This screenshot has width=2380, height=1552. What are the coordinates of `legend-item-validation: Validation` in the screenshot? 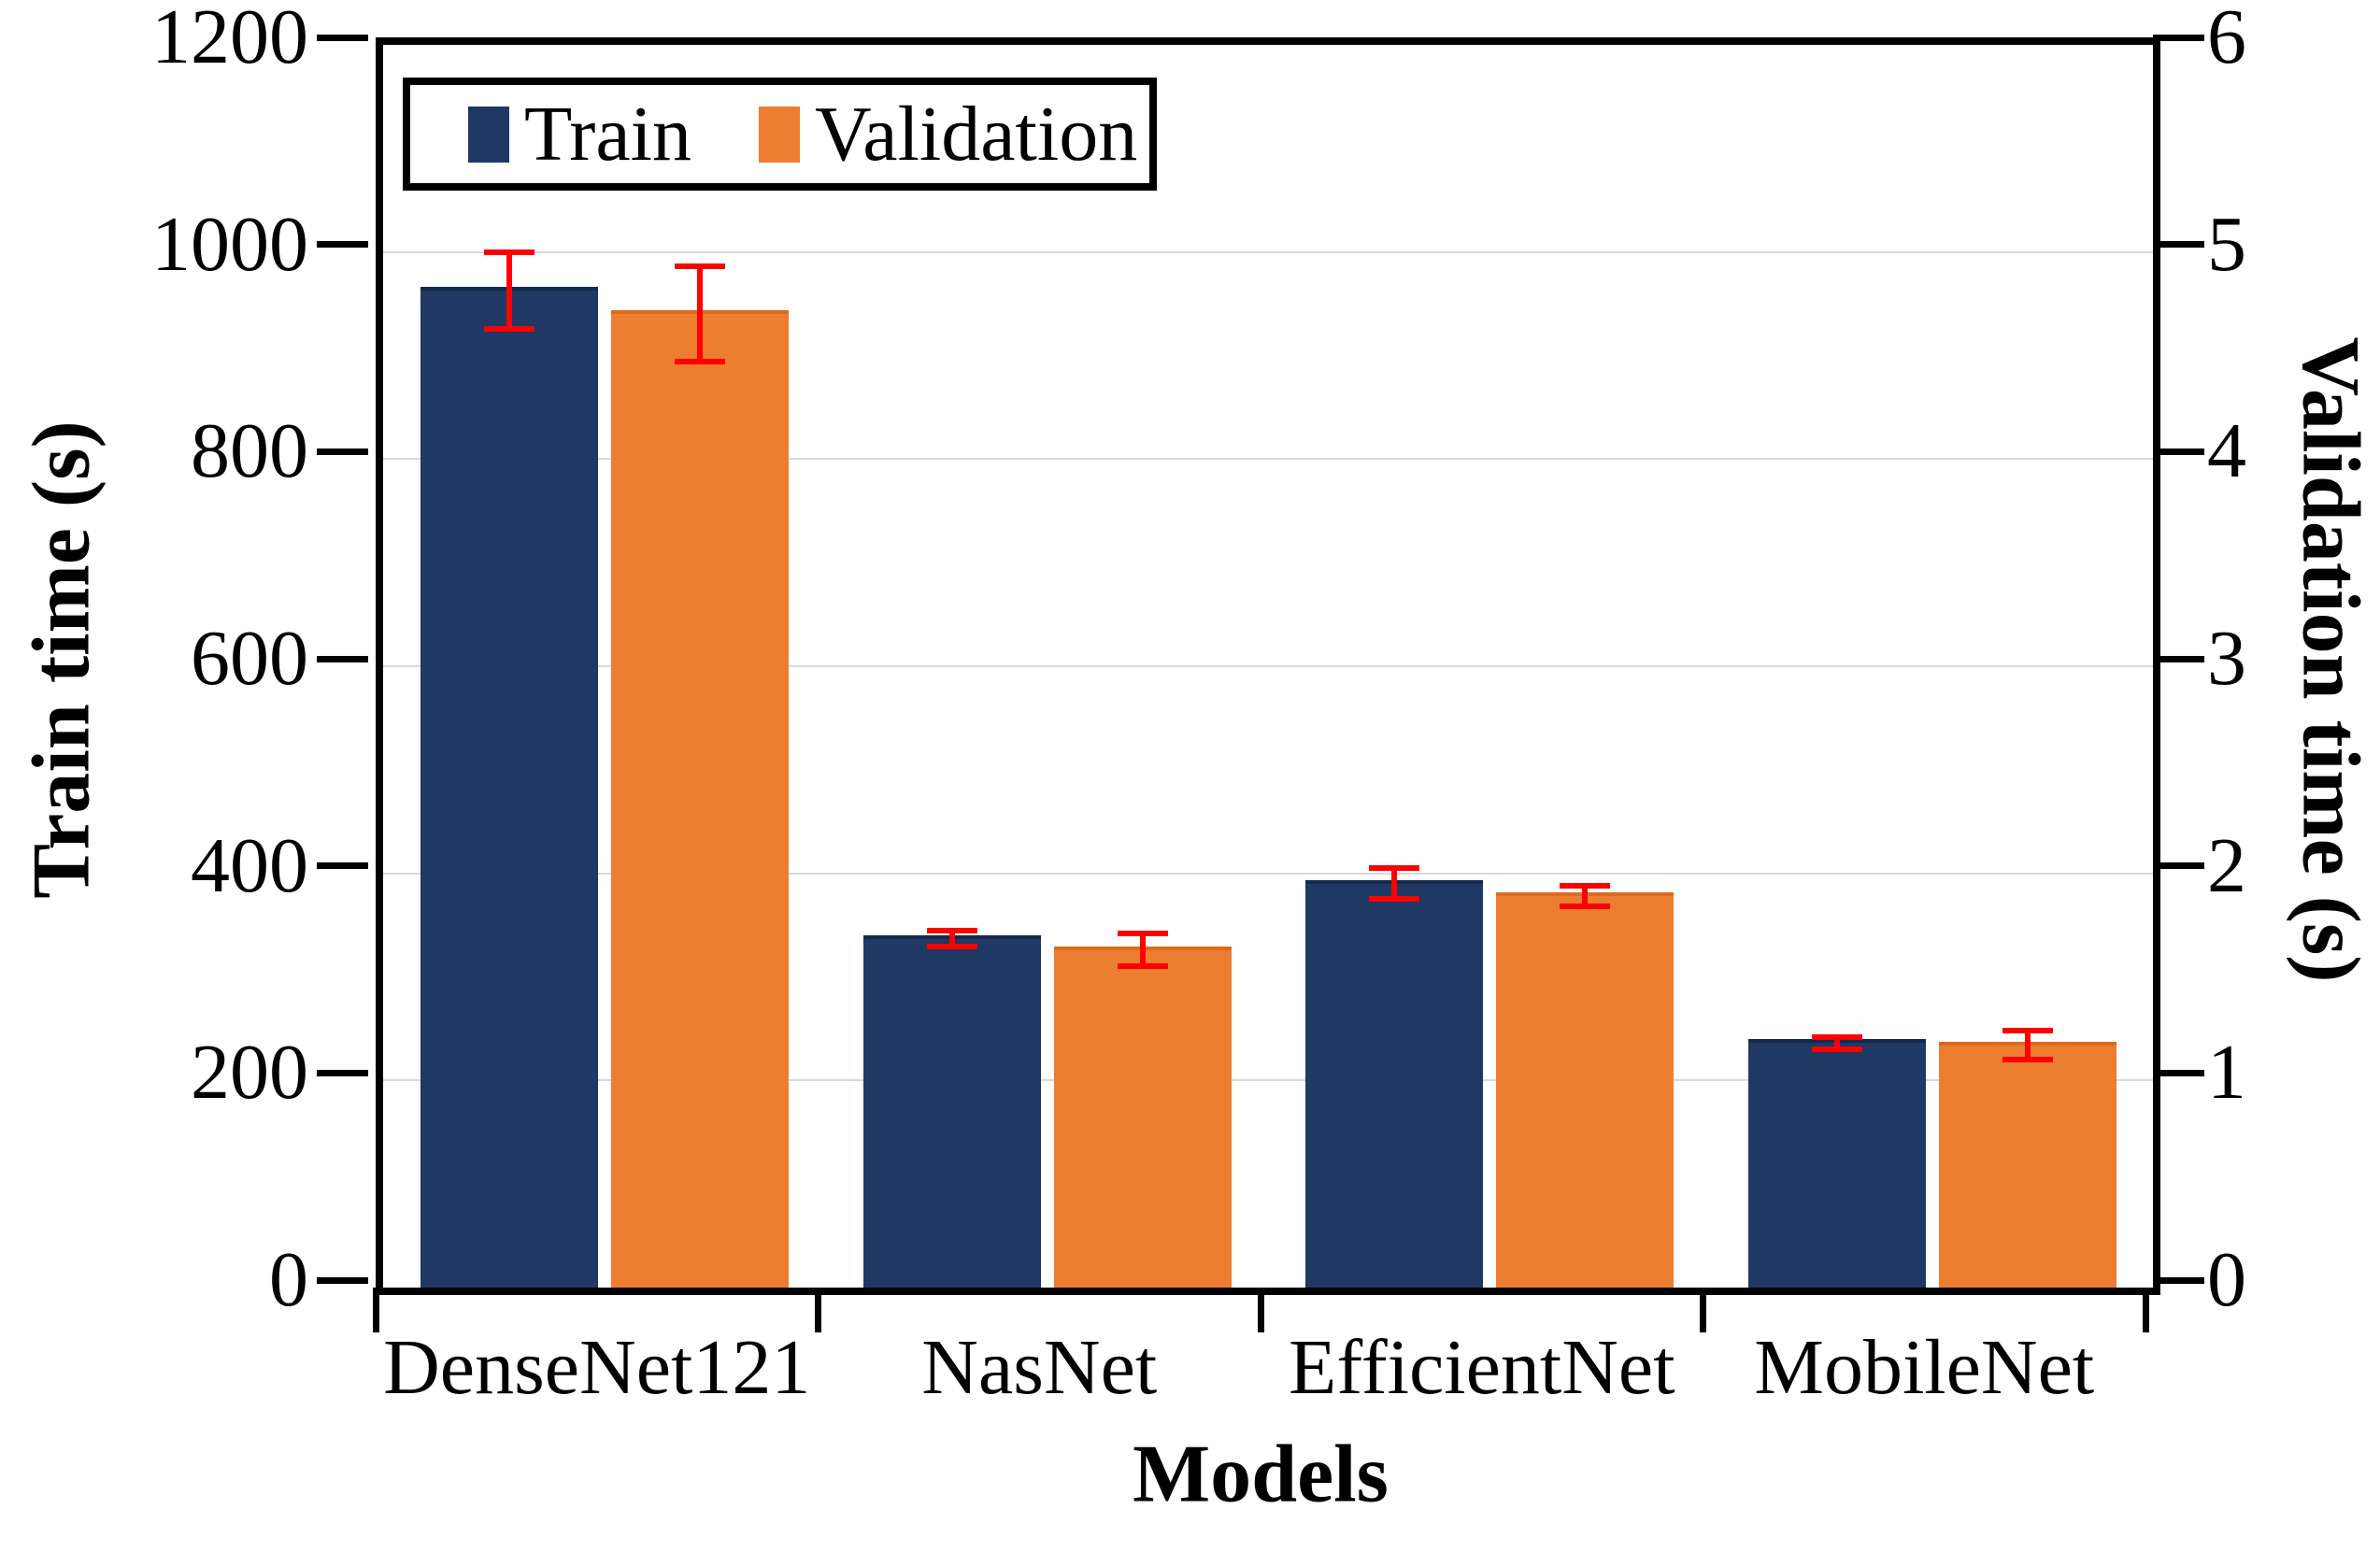 It's located at (948, 134).